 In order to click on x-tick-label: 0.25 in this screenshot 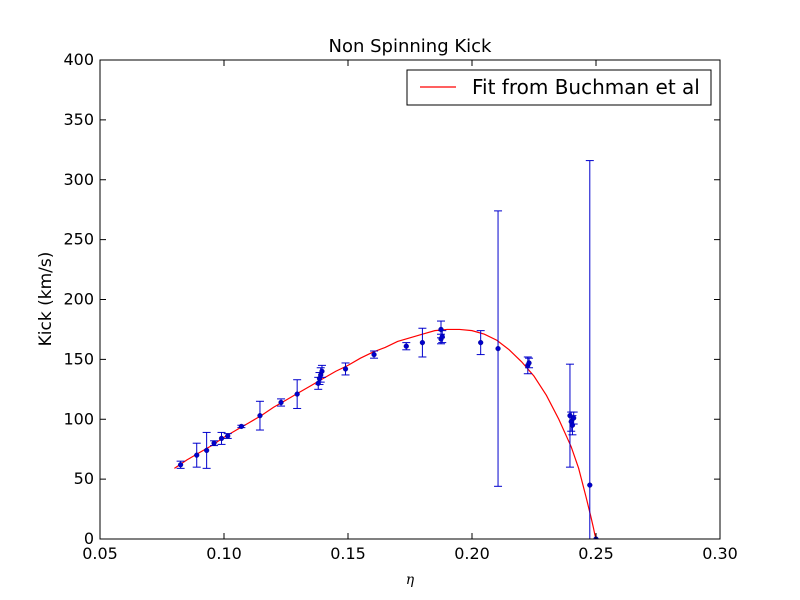, I will do `click(596, 553)`.